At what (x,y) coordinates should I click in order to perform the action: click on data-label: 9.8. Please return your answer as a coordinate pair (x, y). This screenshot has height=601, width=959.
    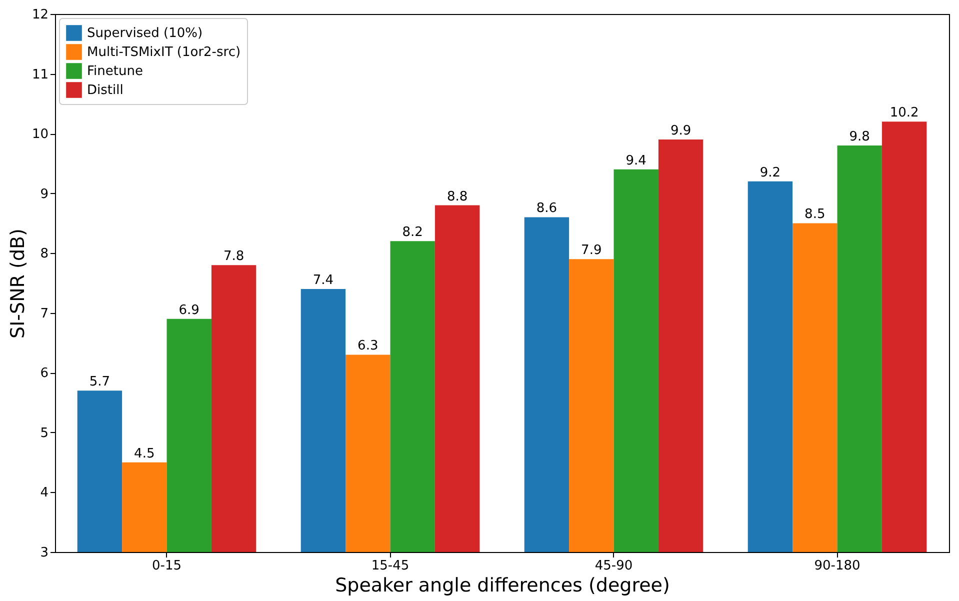
    Looking at the image, I should click on (859, 137).